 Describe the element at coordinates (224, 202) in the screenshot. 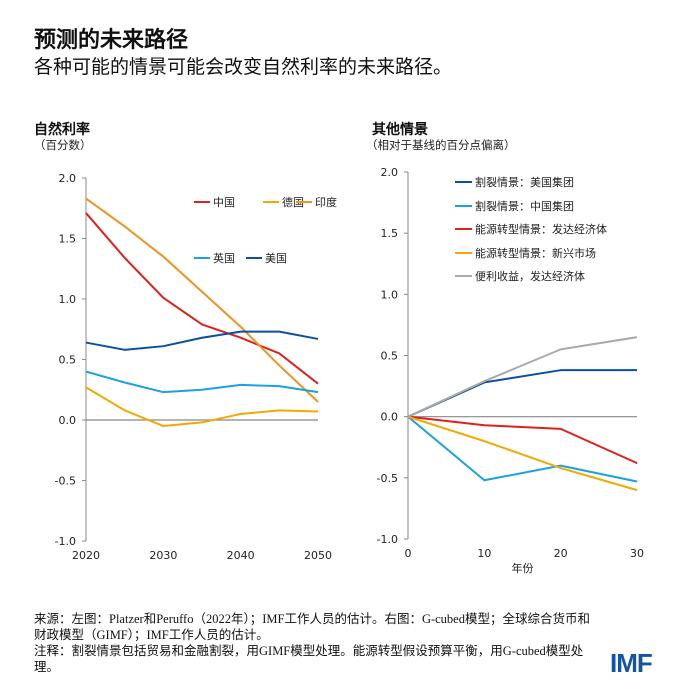

I see `legend-label: 中国` at that location.